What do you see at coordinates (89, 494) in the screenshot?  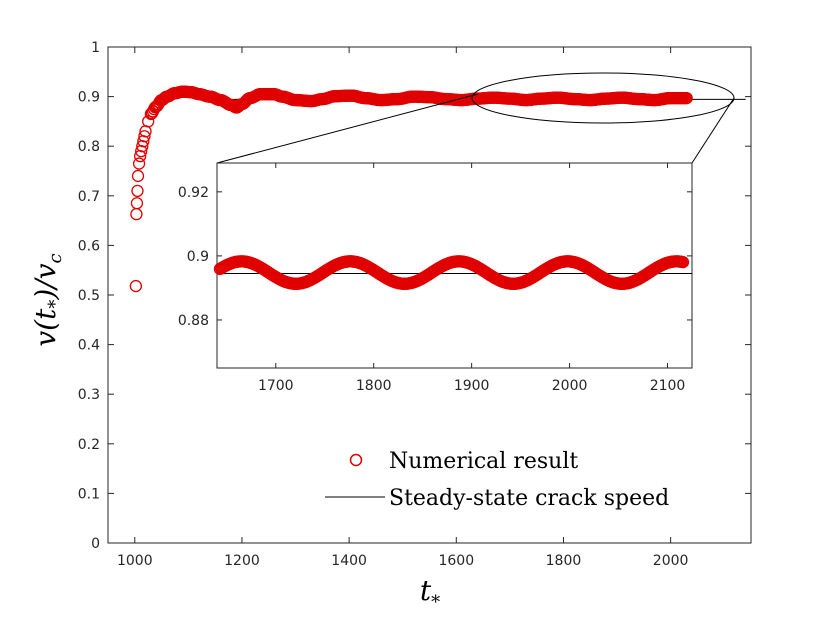 I see `y-tick-label: 0.1` at bounding box center [89, 494].